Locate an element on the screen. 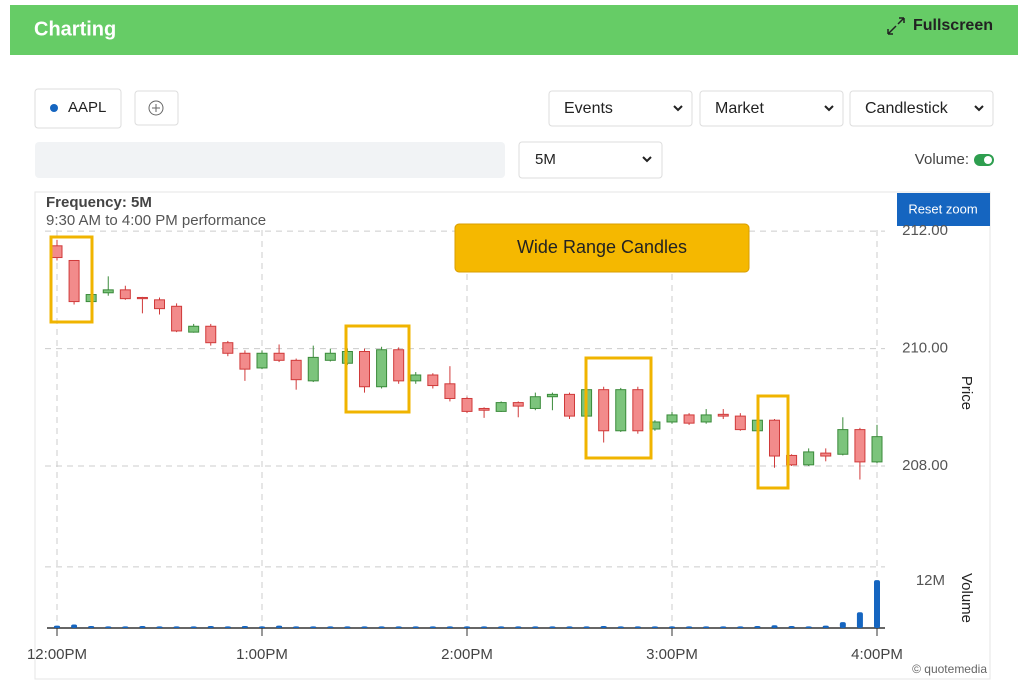  symbol-label: AAPL is located at coordinates (87, 107).